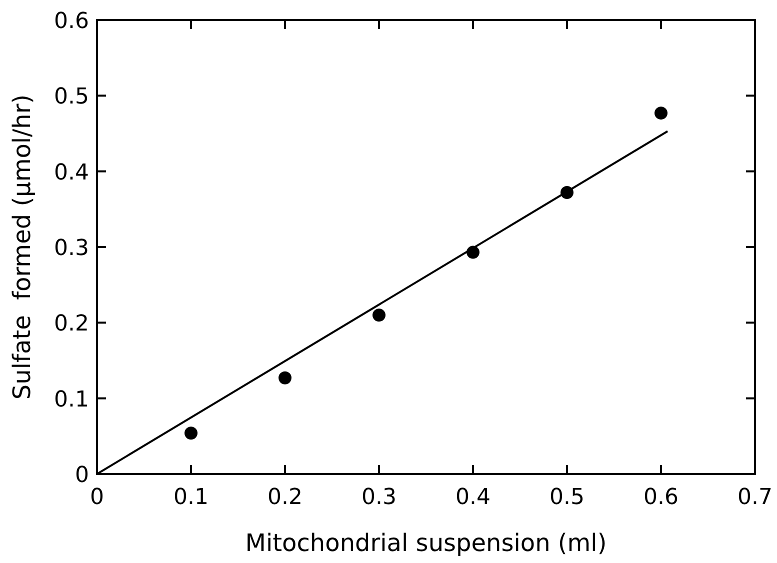 The height and width of the screenshot is (563, 777). Describe the element at coordinates (755, 497) in the screenshot. I see `x-tick-label: 0.7` at that location.